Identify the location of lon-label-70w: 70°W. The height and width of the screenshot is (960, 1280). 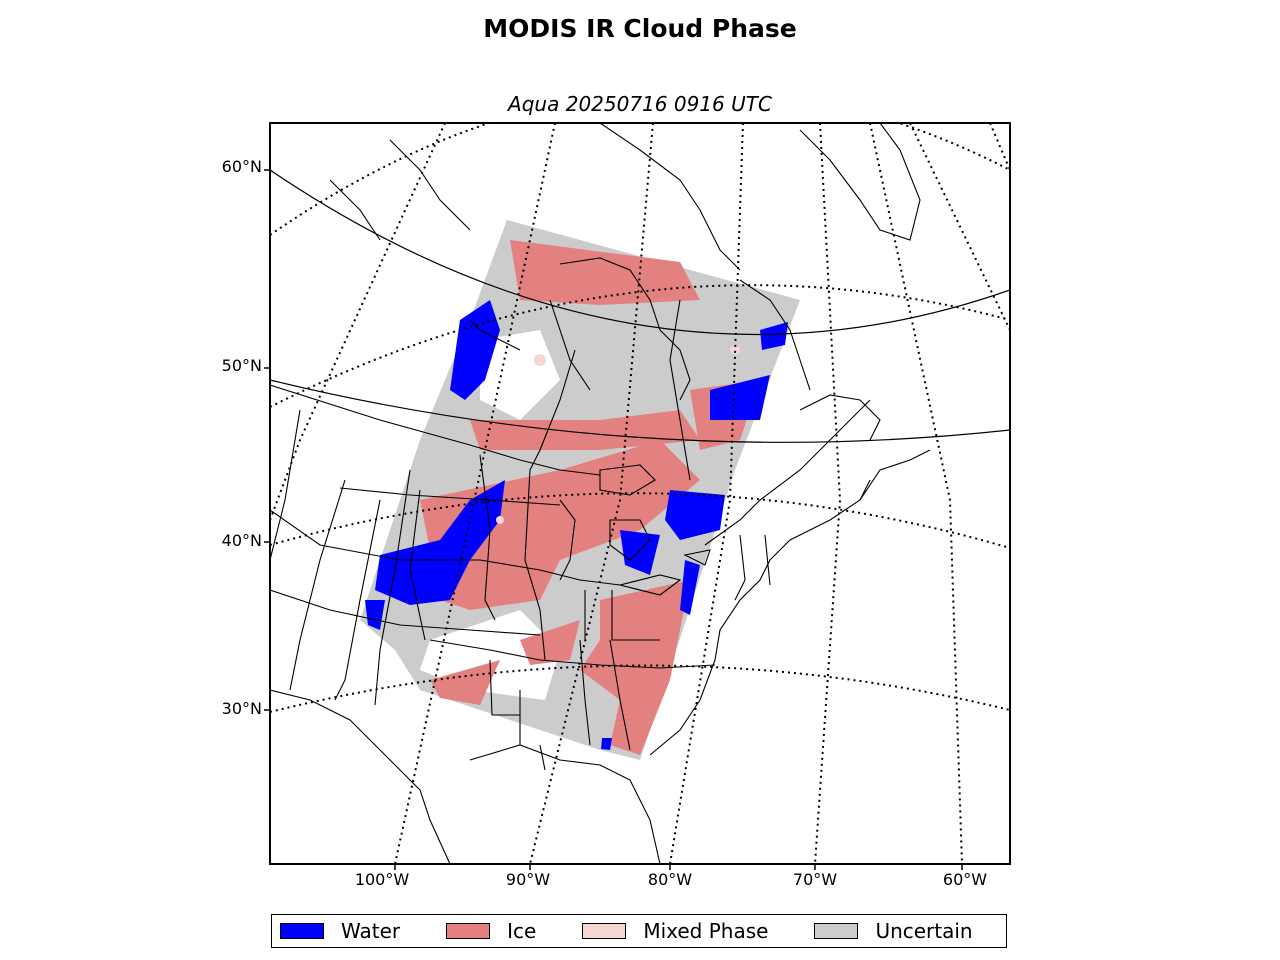
(815, 879).